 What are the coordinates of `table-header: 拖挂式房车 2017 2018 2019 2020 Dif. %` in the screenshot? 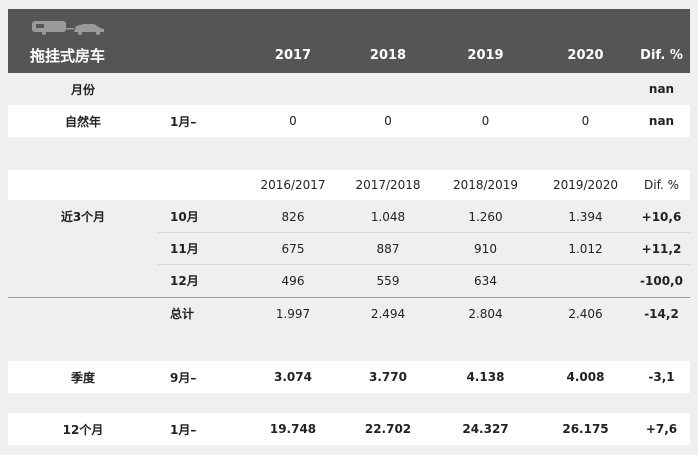 It's located at (349, 41).